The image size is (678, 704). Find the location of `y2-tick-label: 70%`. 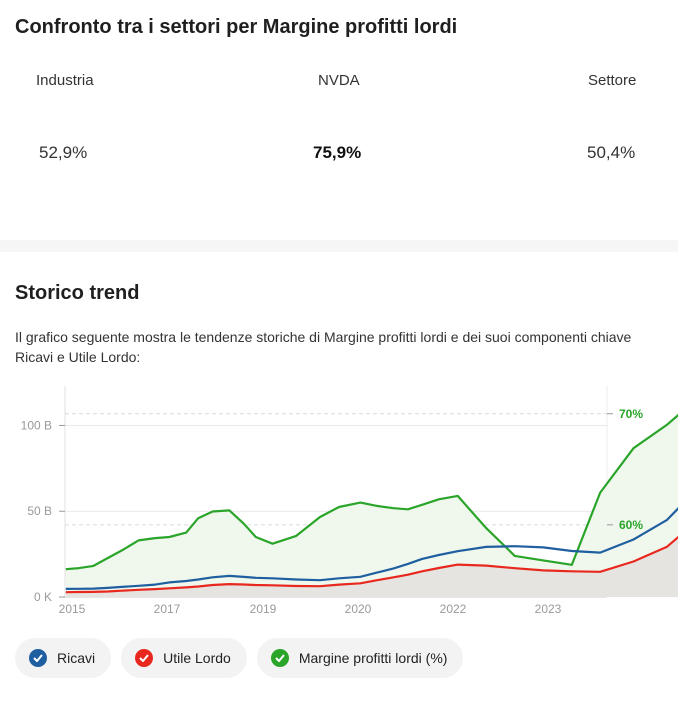

y2-tick-label: 70% is located at coordinates (631, 414).